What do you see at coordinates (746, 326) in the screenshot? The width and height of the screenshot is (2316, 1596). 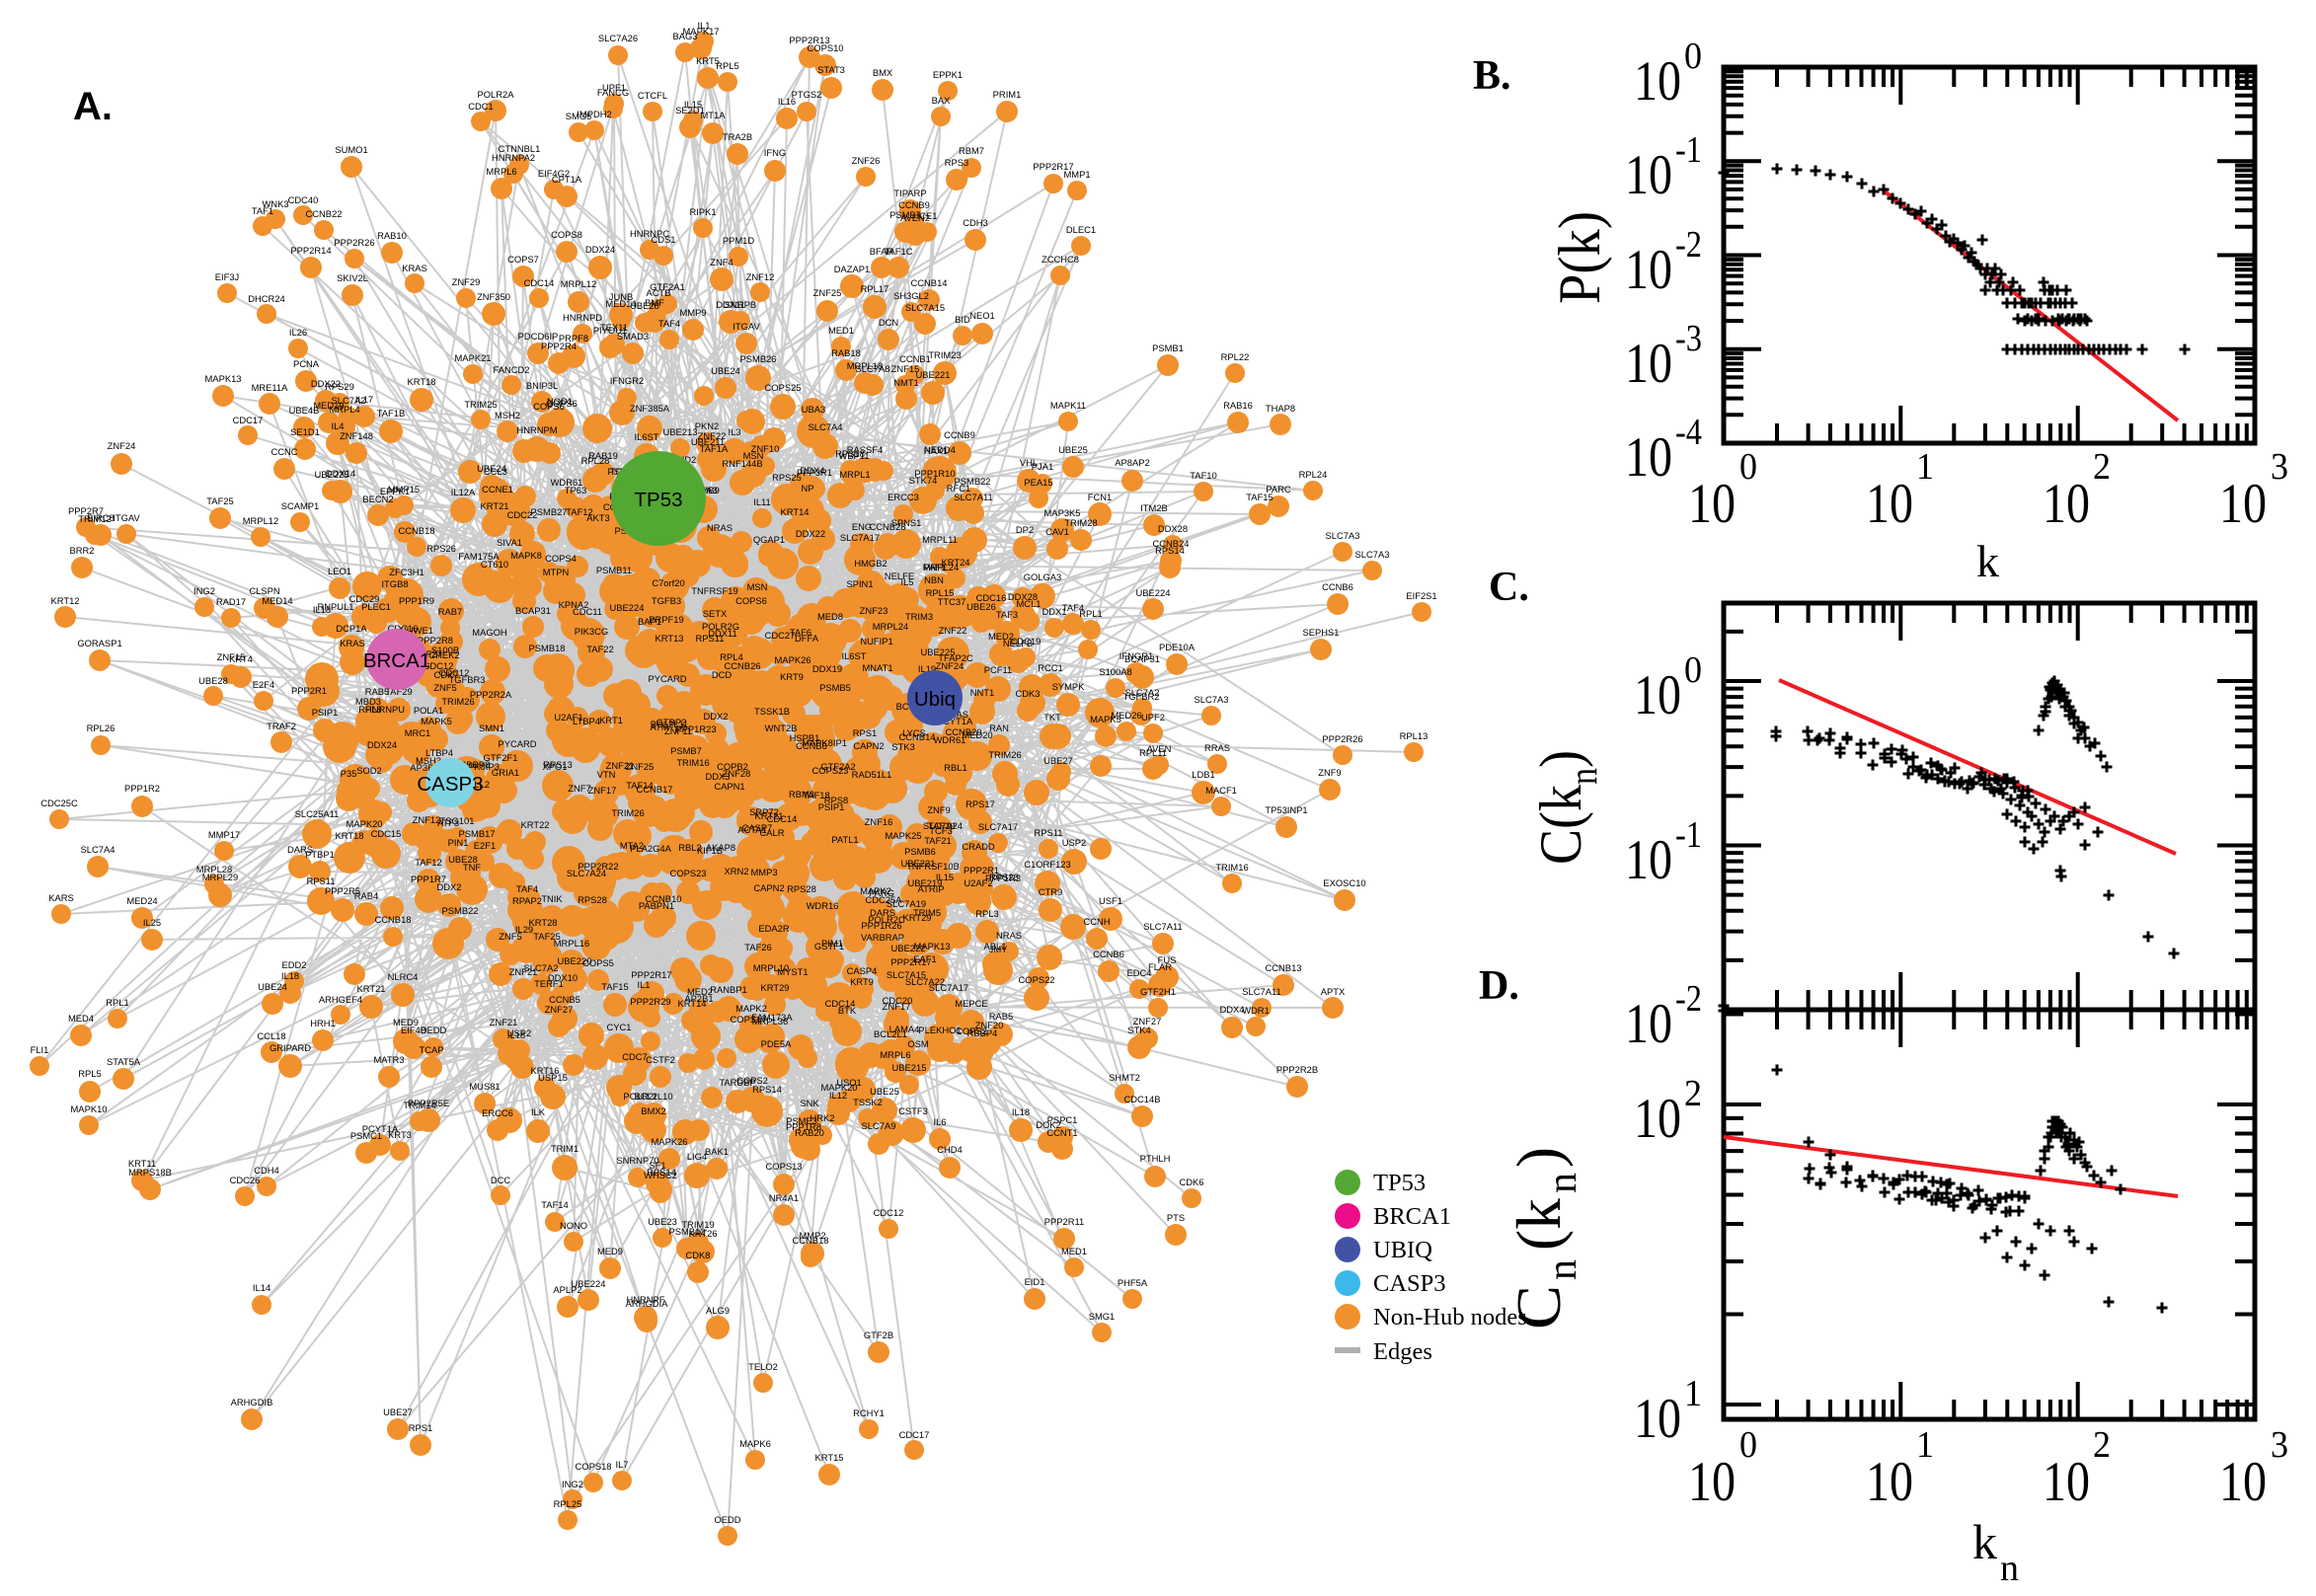 I see `svg-text: ITGAV` at bounding box center [746, 326].